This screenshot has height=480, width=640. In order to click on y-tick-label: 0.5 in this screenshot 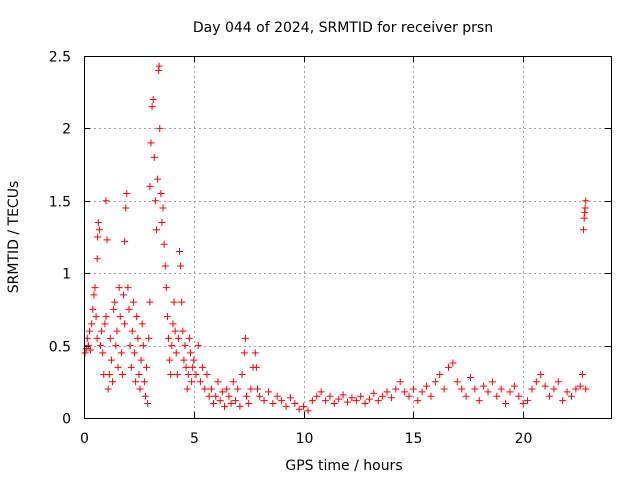, I will do `click(60, 348)`.